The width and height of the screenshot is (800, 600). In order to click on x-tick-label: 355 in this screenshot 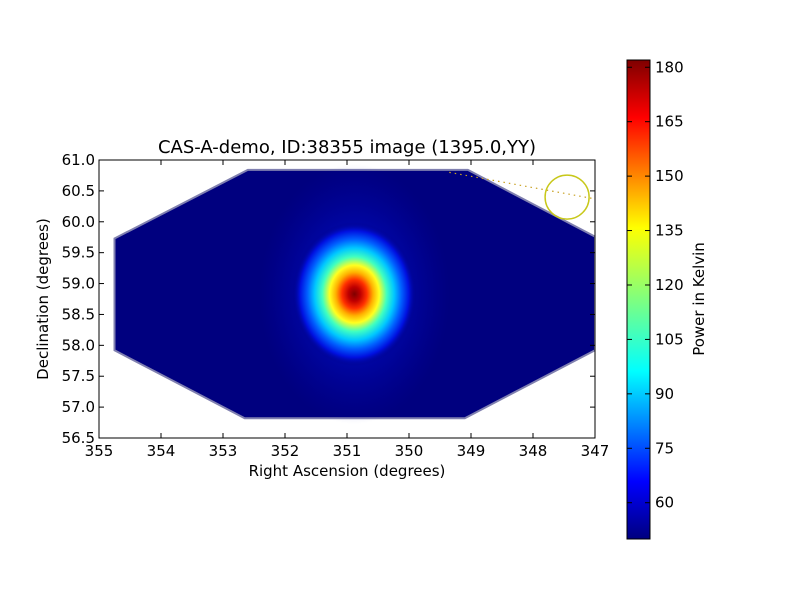, I will do `click(99, 451)`.